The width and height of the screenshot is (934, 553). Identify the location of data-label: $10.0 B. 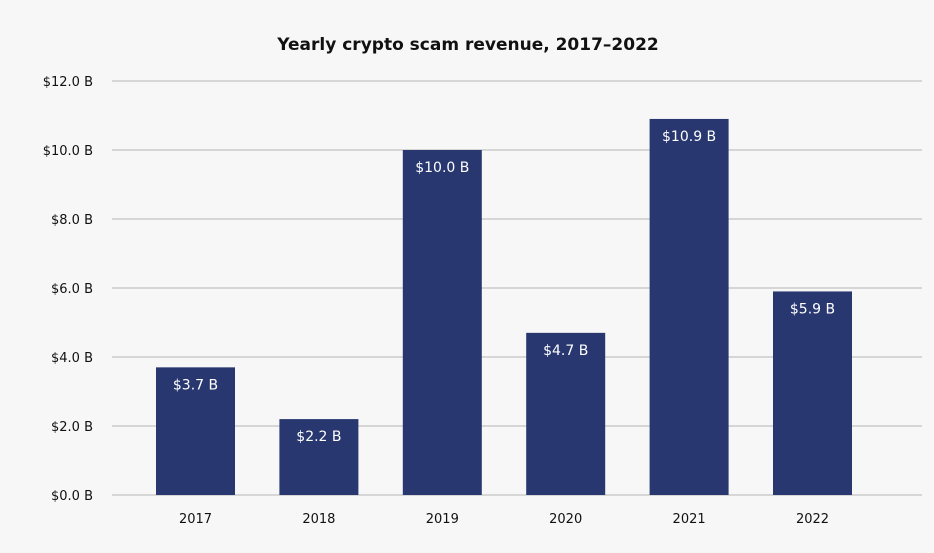
(442, 168).